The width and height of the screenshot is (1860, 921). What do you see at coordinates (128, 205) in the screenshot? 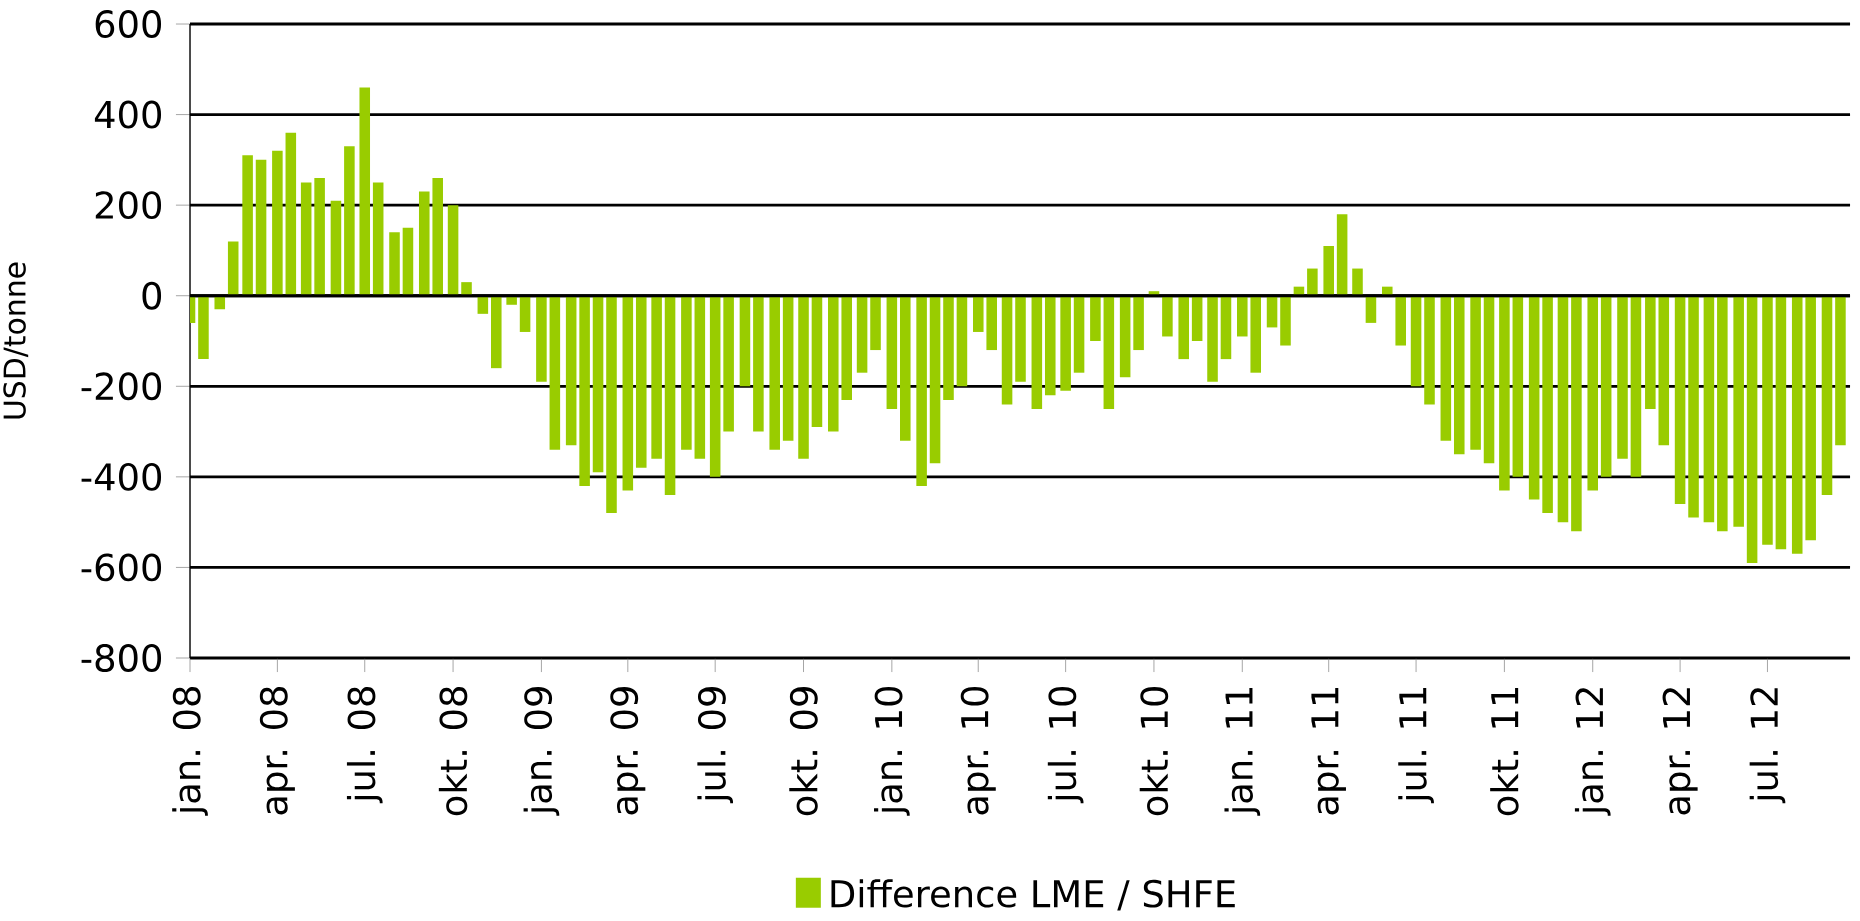
I see `y-tick-label: 200` at bounding box center [128, 205].